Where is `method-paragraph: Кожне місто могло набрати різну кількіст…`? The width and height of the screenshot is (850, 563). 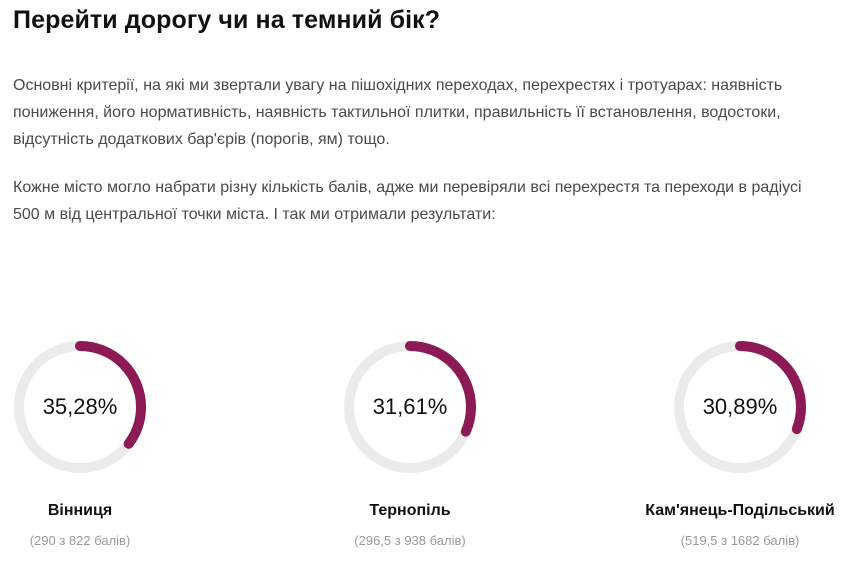
method-paragraph: Кожне місто могло набрати різну кількіст… is located at coordinates (407, 201).